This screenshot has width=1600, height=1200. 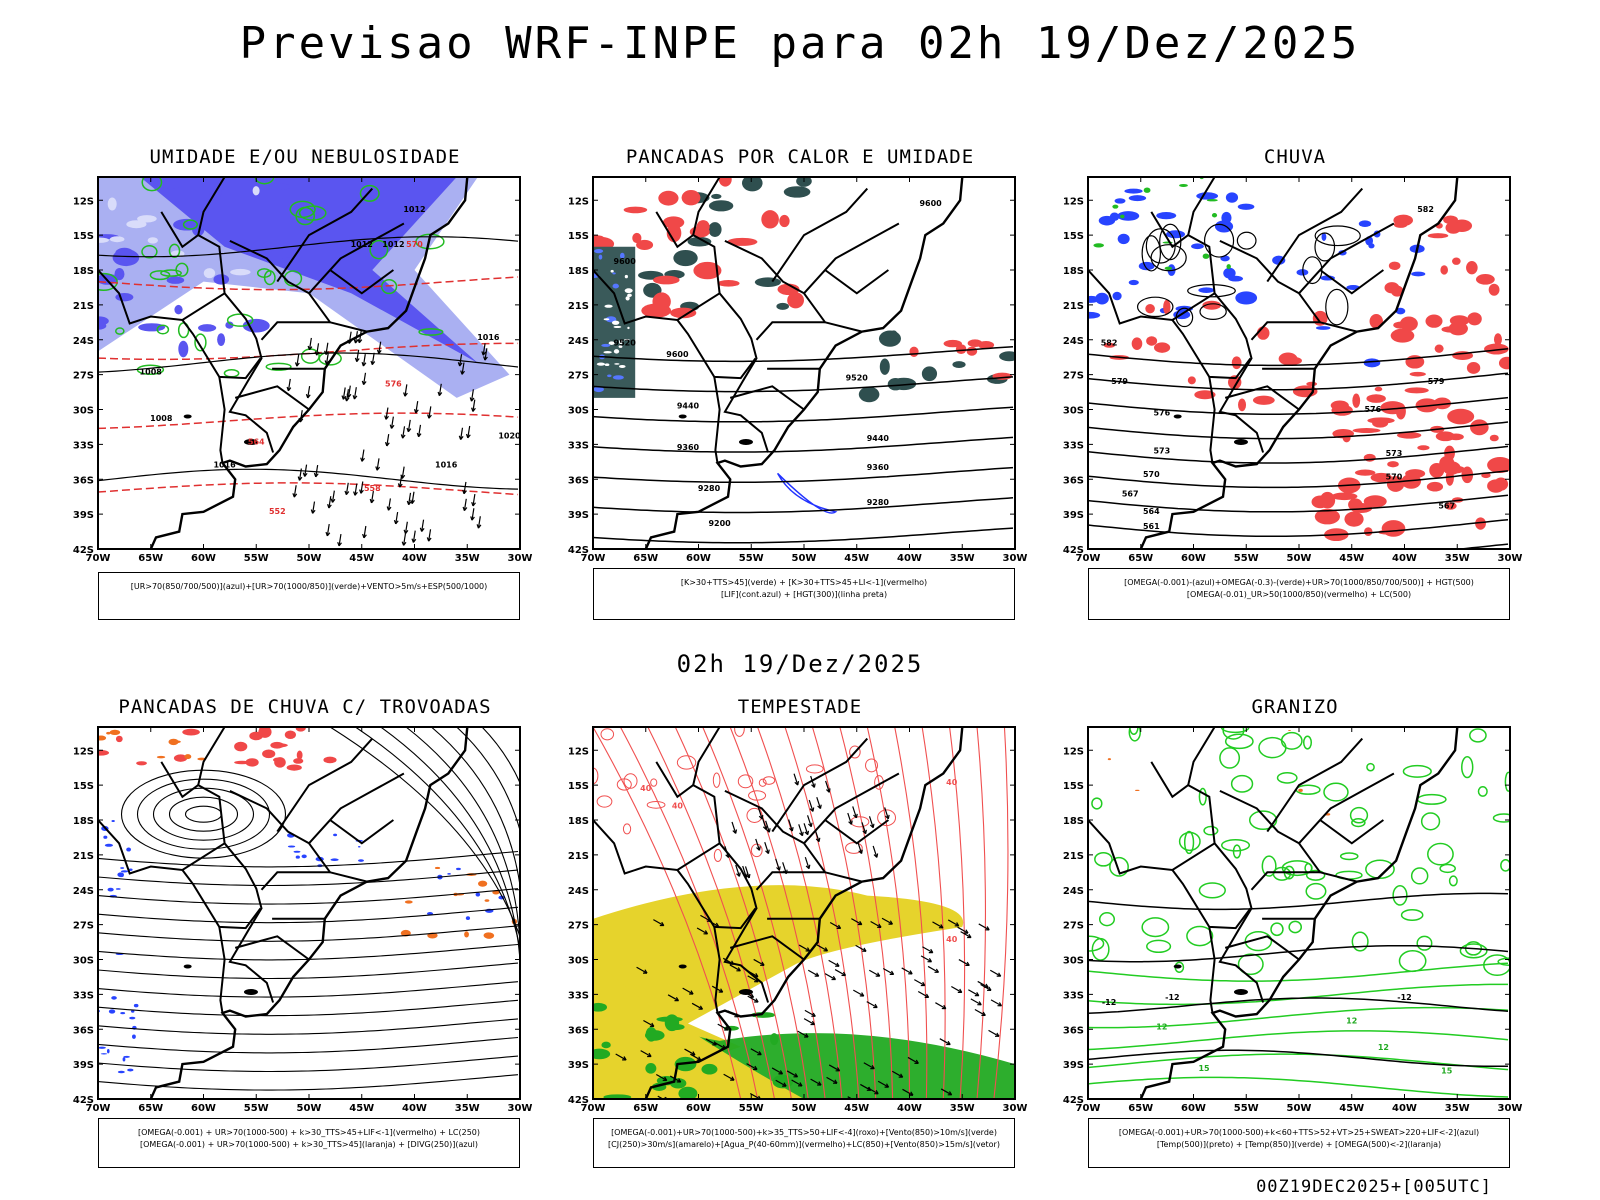 I want to click on contour-label: 15, so click(x=1447, y=1070).